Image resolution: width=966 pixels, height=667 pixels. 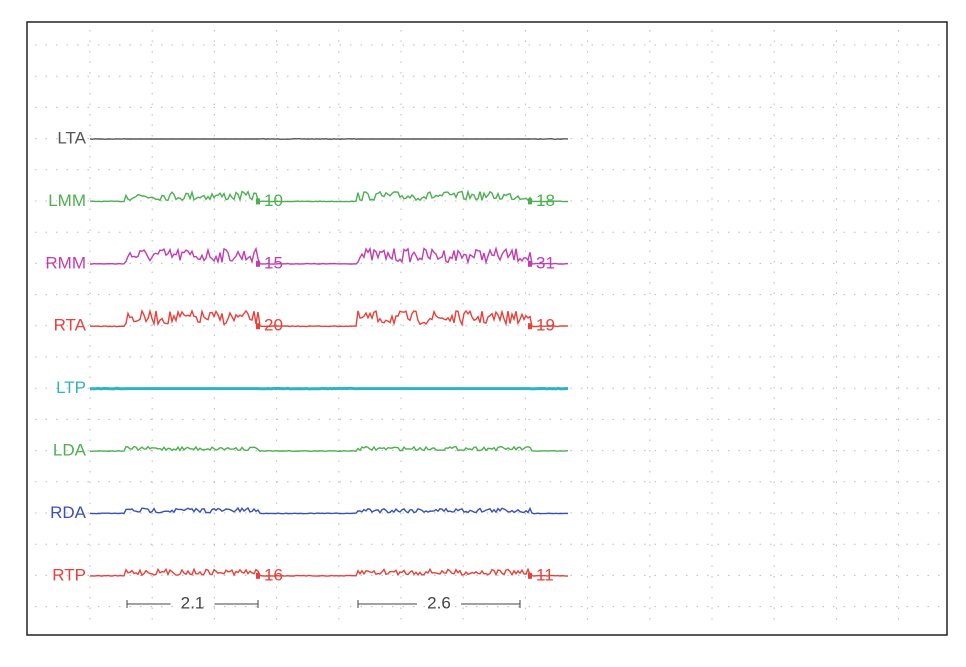 What do you see at coordinates (70, 325) in the screenshot?
I see `channel-label: RTA` at bounding box center [70, 325].